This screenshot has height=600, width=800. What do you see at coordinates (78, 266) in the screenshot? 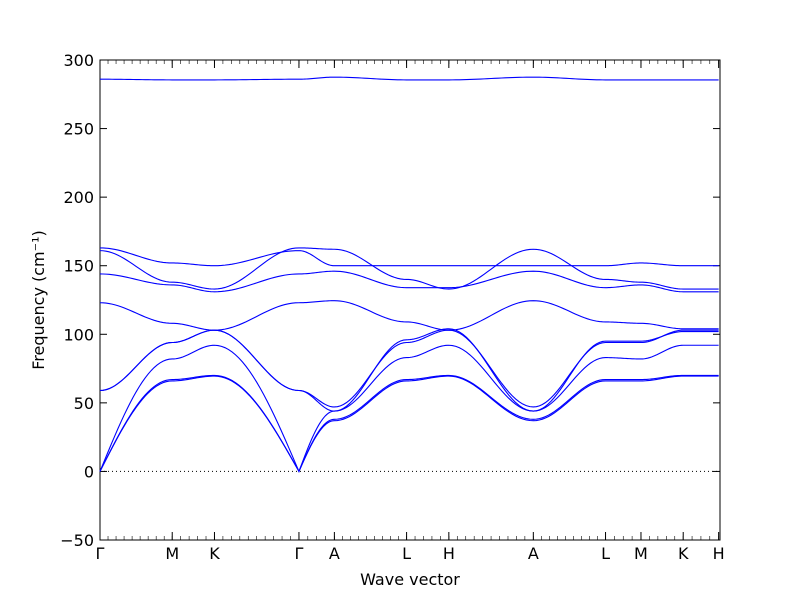
I see `y-tick-label: 150` at bounding box center [78, 266].